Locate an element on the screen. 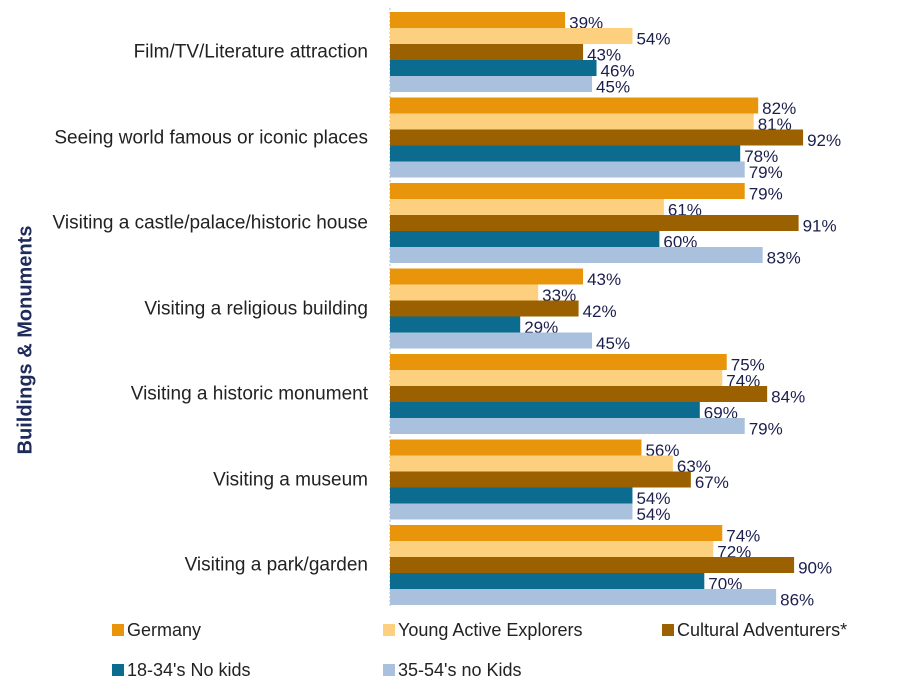 This screenshot has height=681, width=906. value-label: 81% is located at coordinates (775, 124).